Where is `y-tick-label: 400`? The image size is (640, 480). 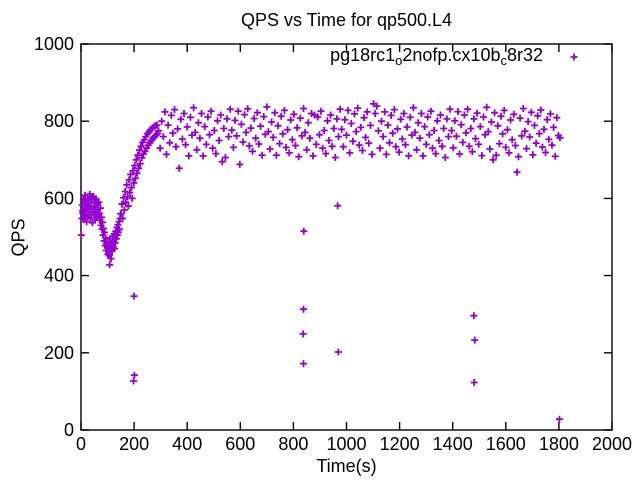
y-tick-label: 400 is located at coordinates (59, 276).